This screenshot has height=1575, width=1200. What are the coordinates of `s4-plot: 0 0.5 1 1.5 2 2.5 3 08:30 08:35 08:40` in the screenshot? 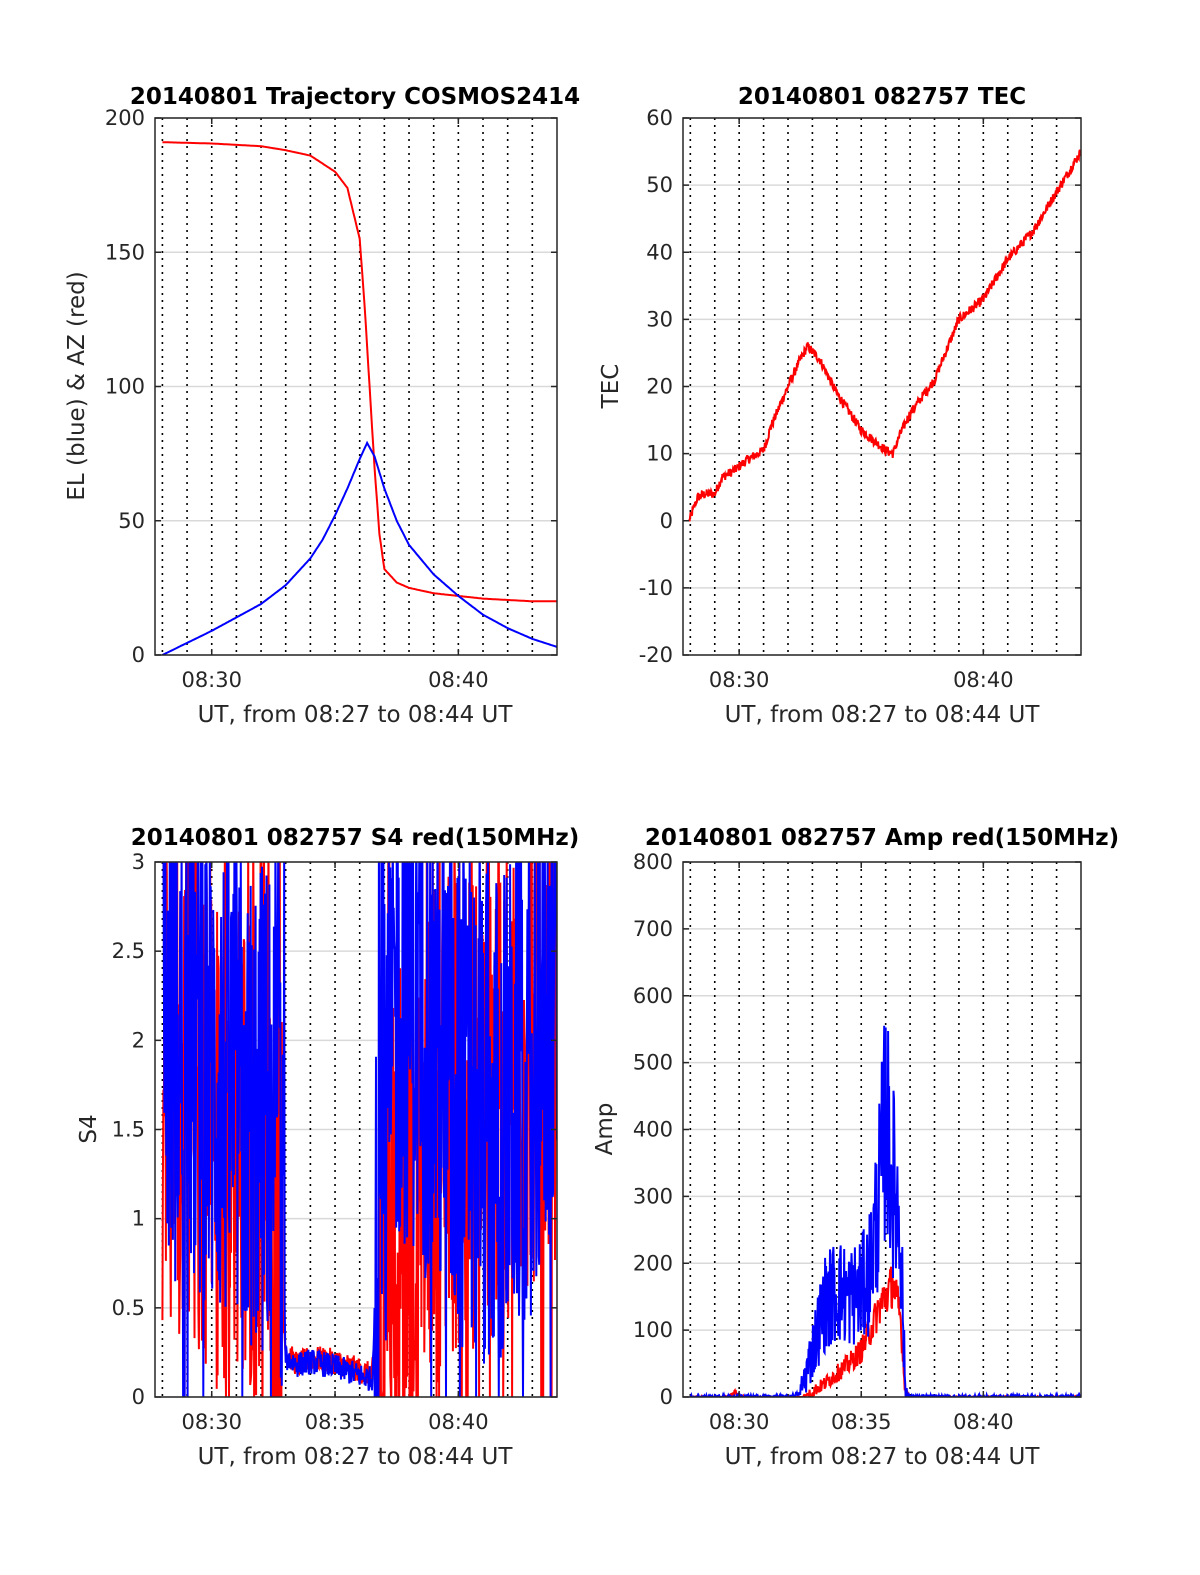 It's located at (335, 1142).